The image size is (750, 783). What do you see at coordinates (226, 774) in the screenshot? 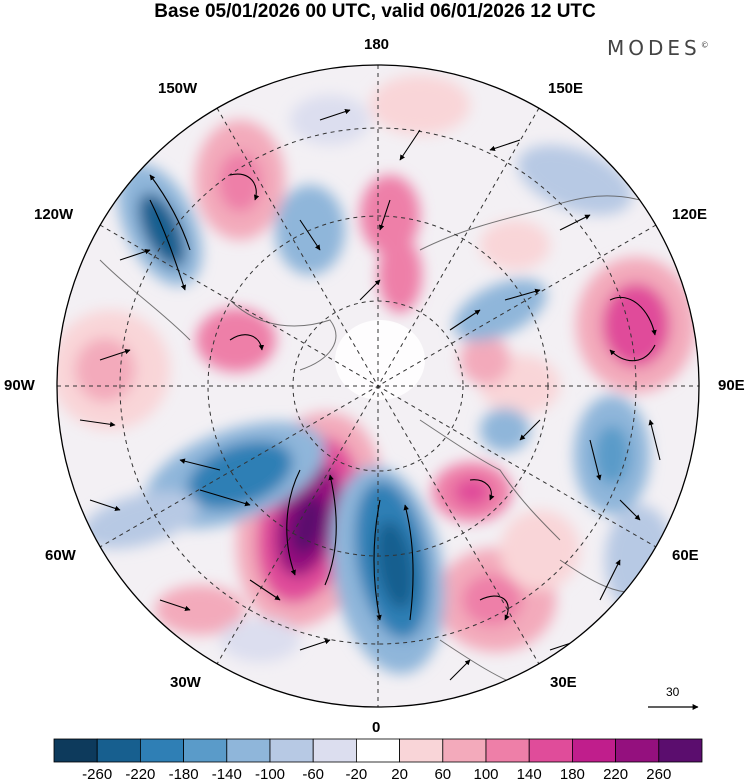
I see `colorbar-tick-label: -140` at bounding box center [226, 774].